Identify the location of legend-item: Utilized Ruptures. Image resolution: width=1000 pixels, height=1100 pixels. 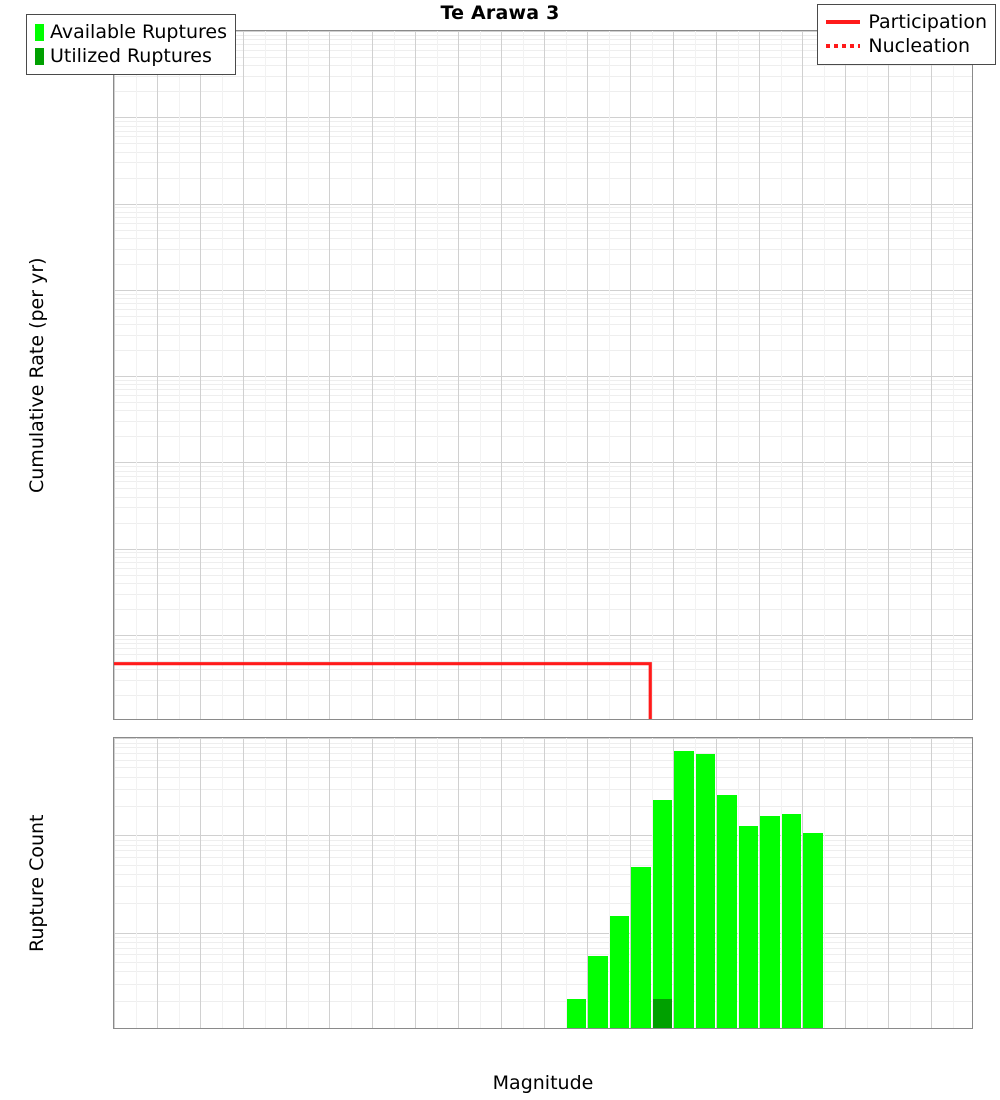
(131, 56).